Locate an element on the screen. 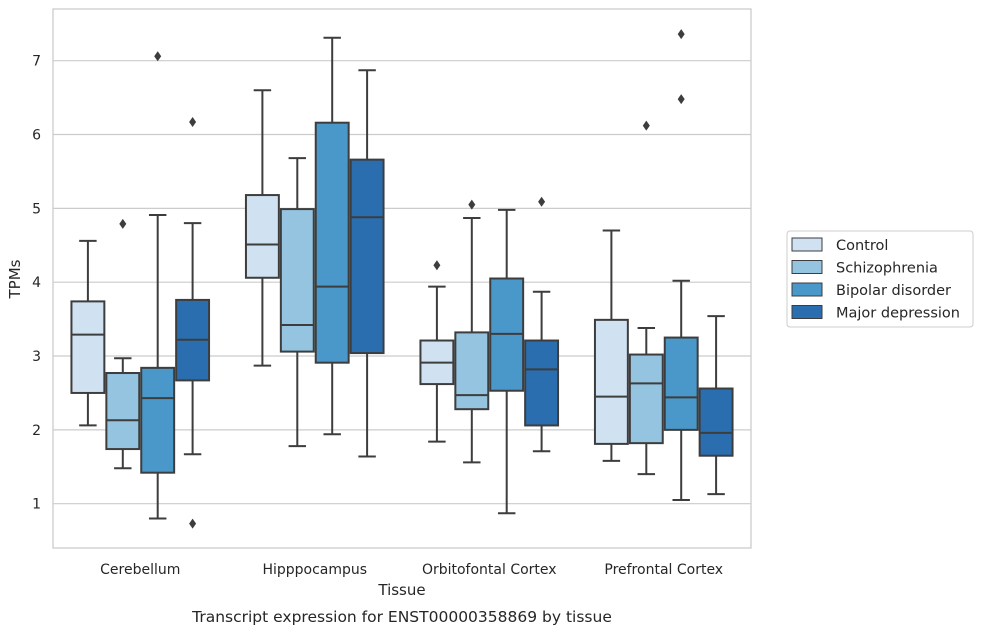 The width and height of the screenshot is (983, 634). y-tick-label: 4 is located at coordinates (36, 283).